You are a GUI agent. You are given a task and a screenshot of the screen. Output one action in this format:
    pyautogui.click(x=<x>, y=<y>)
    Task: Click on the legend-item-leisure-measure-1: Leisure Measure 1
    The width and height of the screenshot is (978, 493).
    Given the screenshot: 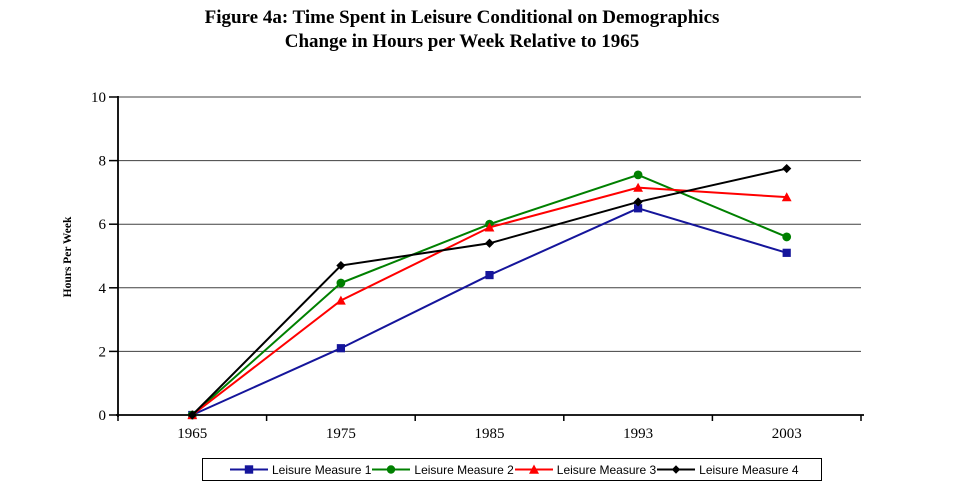 What is the action you would take?
    pyautogui.click(x=300, y=470)
    